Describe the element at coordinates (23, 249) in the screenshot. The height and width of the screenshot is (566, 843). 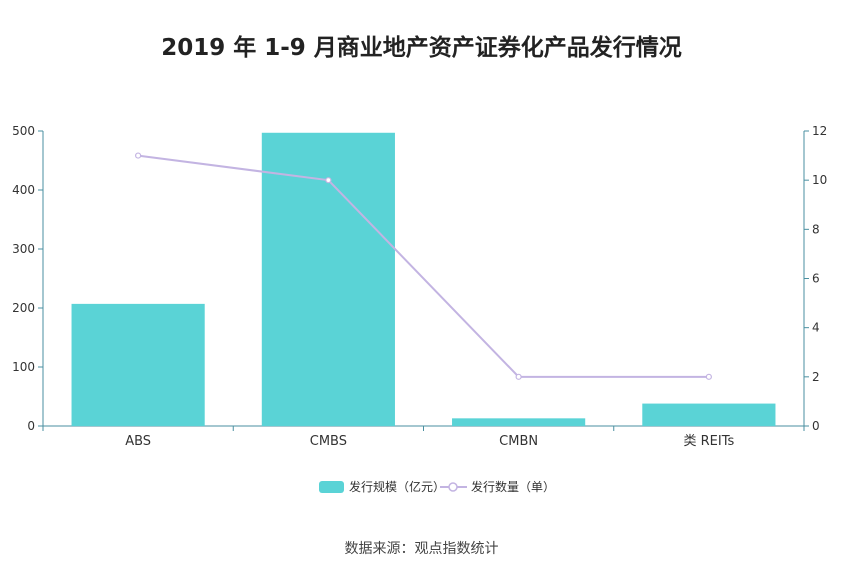
I see `left-y-tick-label: 300` at that location.